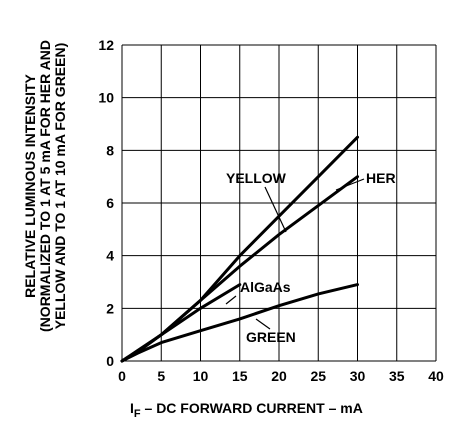 The image size is (461, 421). What do you see at coordinates (106, 98) in the screenshot?
I see `y-tick-label-10: 10` at bounding box center [106, 98].